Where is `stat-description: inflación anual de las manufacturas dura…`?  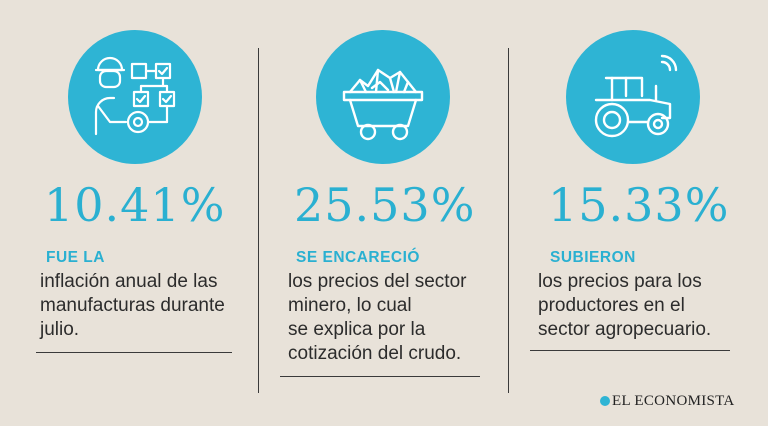 stat-description: inflación anual de las manufacturas dura… is located at coordinates (132, 306).